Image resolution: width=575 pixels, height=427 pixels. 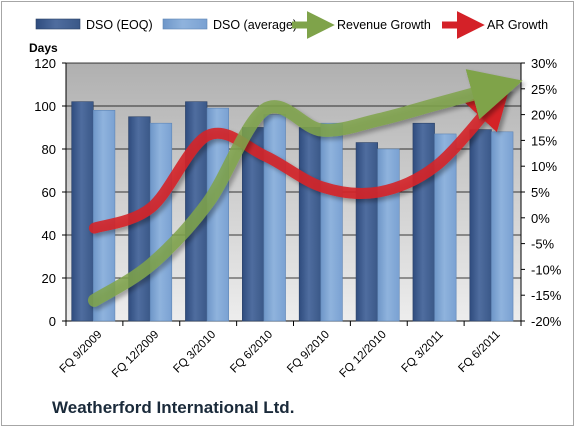 I want to click on company-title: Weatherford International Ltd., so click(x=173, y=407).